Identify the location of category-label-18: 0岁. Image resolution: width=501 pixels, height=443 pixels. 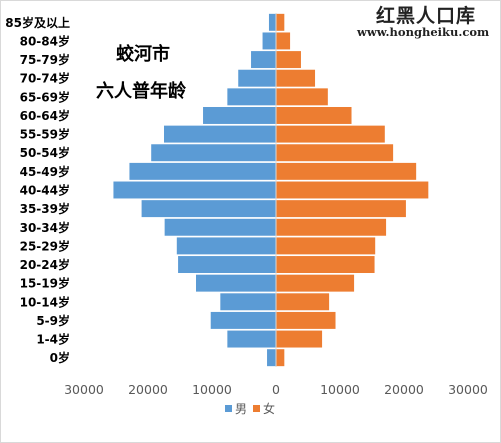
(60, 357).